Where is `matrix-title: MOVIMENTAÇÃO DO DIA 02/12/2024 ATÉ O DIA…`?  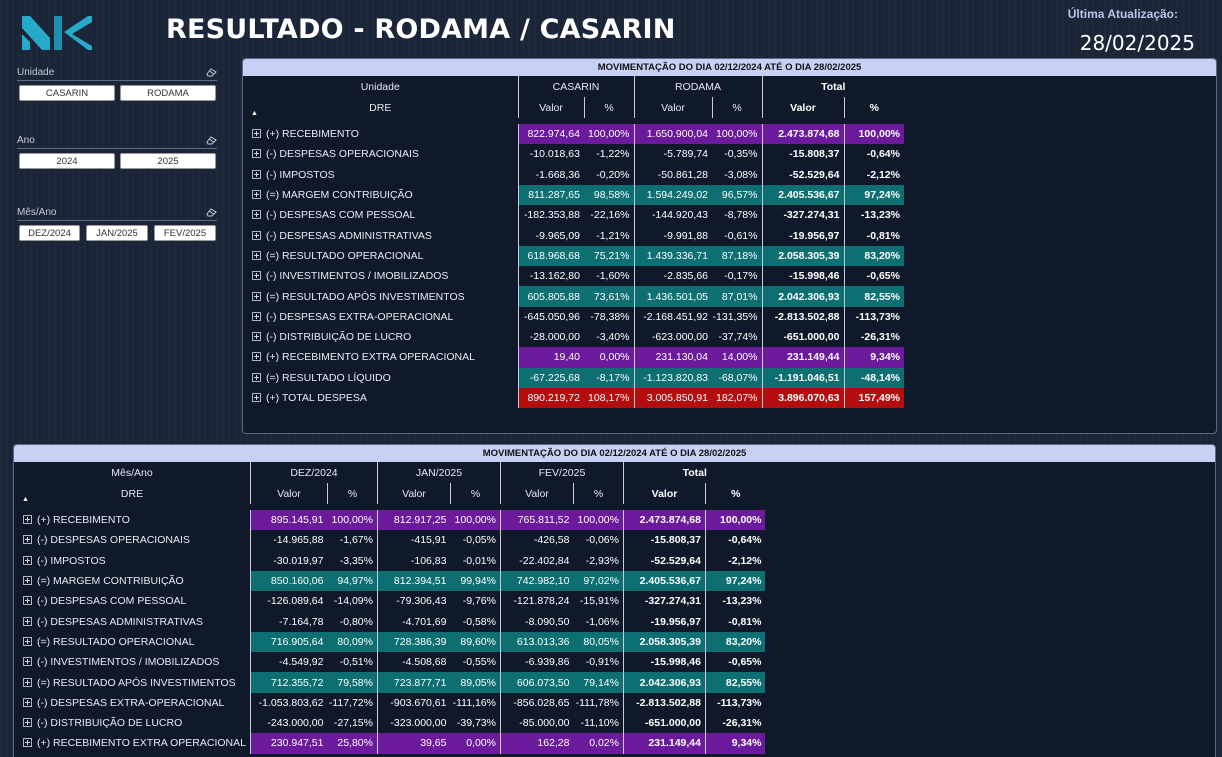 matrix-title: MOVIMENTAÇÃO DO DIA 02/12/2024 ATÉ O DIA… is located at coordinates (614, 453).